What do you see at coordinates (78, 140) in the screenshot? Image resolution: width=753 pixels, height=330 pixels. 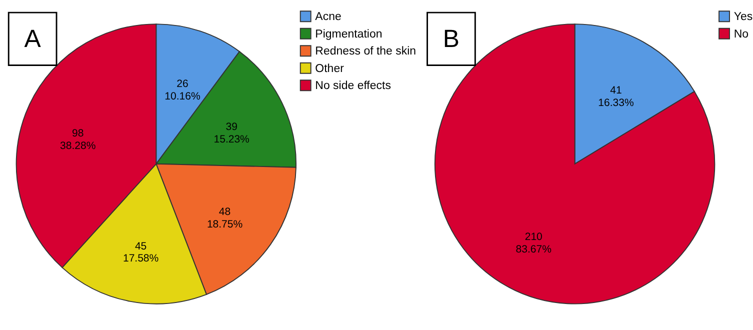 I see `data-label: 98 38.28%` at bounding box center [78, 140].